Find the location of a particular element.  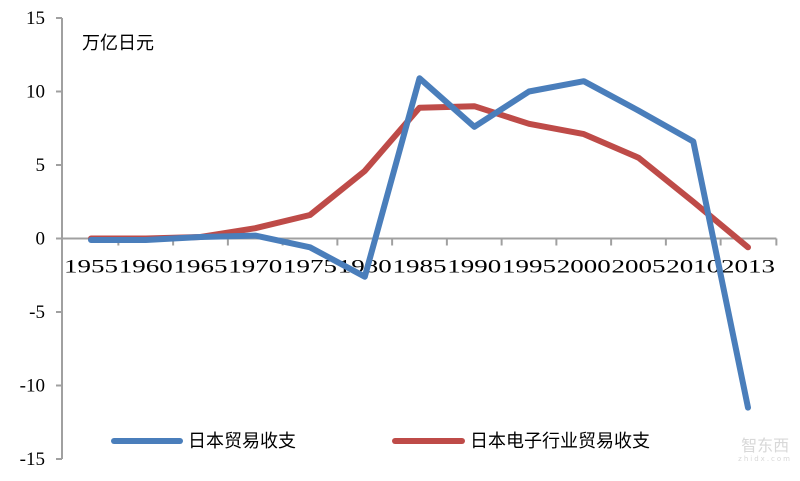

y-tick-label: -15 is located at coordinates (32, 459).